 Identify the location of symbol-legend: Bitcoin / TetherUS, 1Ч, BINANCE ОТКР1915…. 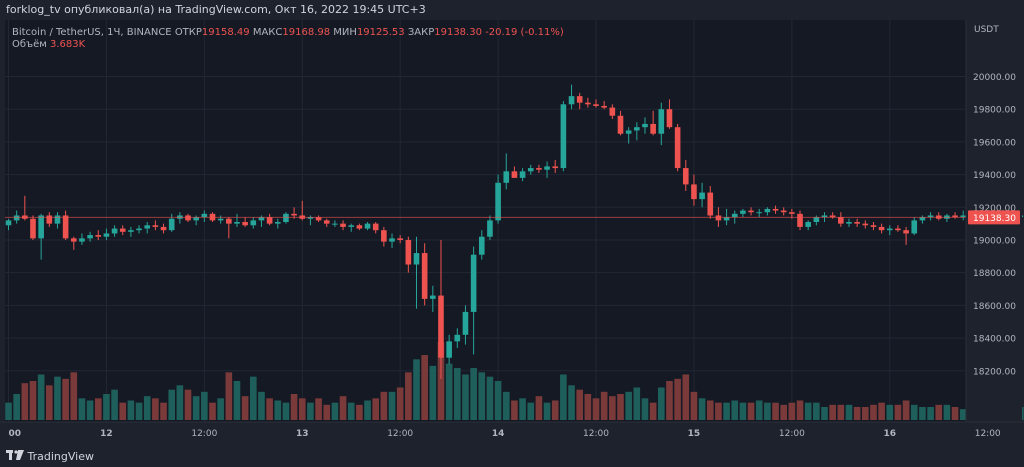
(288, 33).